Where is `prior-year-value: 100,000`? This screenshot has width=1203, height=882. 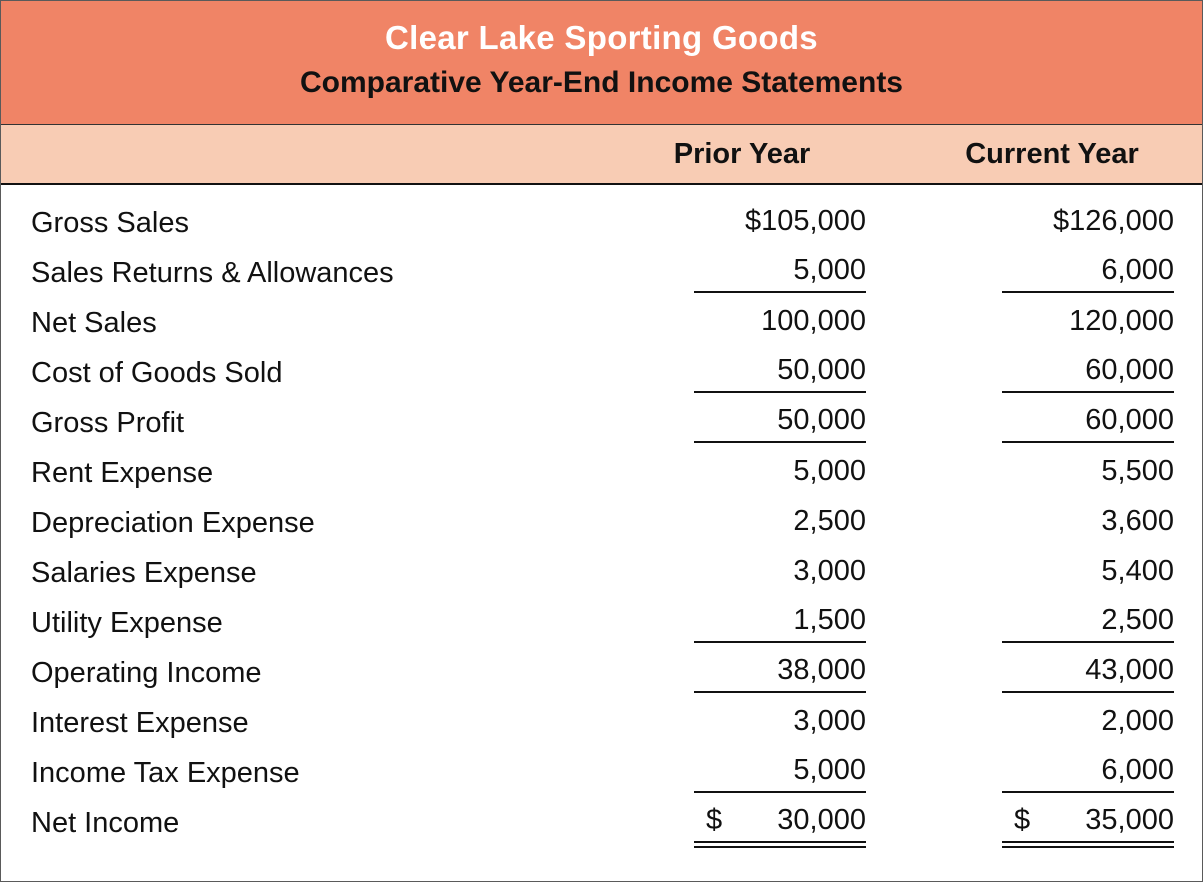
prior-year-value: 100,000 is located at coordinates (813, 320).